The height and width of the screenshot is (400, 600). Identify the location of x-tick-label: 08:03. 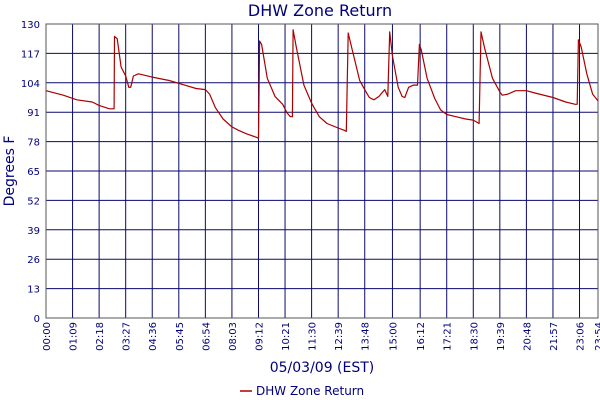
(233, 336).